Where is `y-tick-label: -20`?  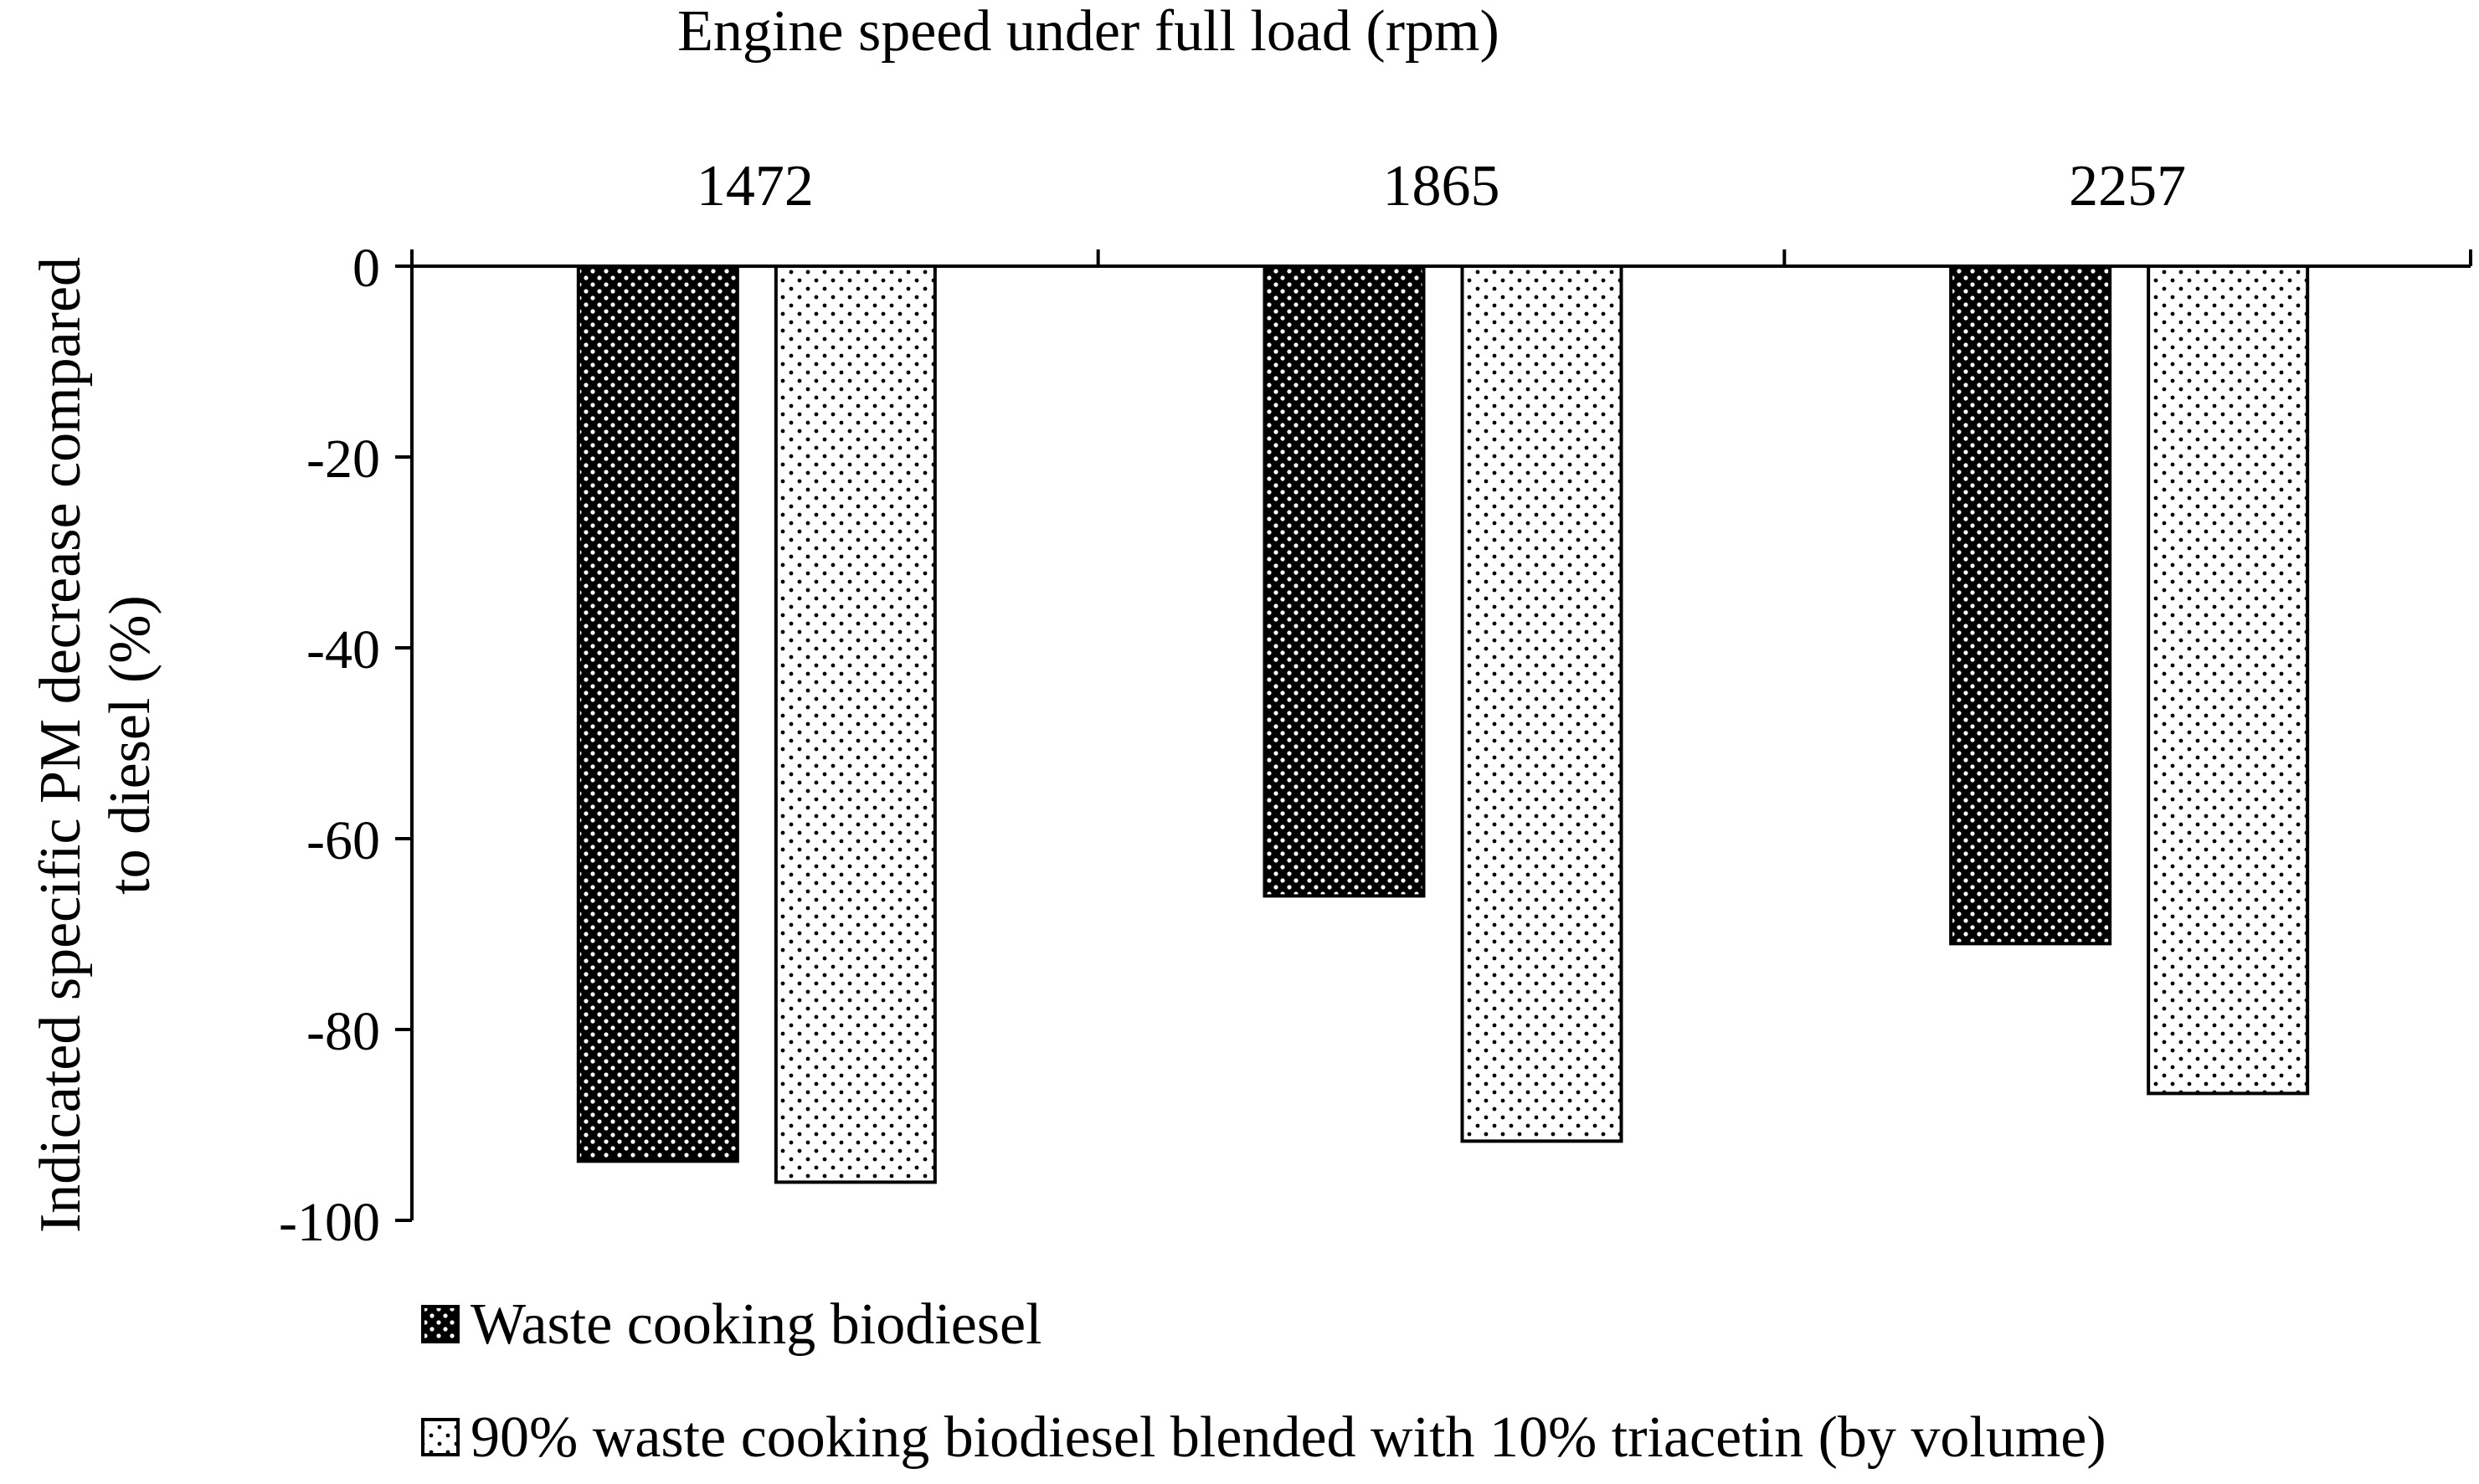 y-tick-label: -20 is located at coordinates (343, 460).